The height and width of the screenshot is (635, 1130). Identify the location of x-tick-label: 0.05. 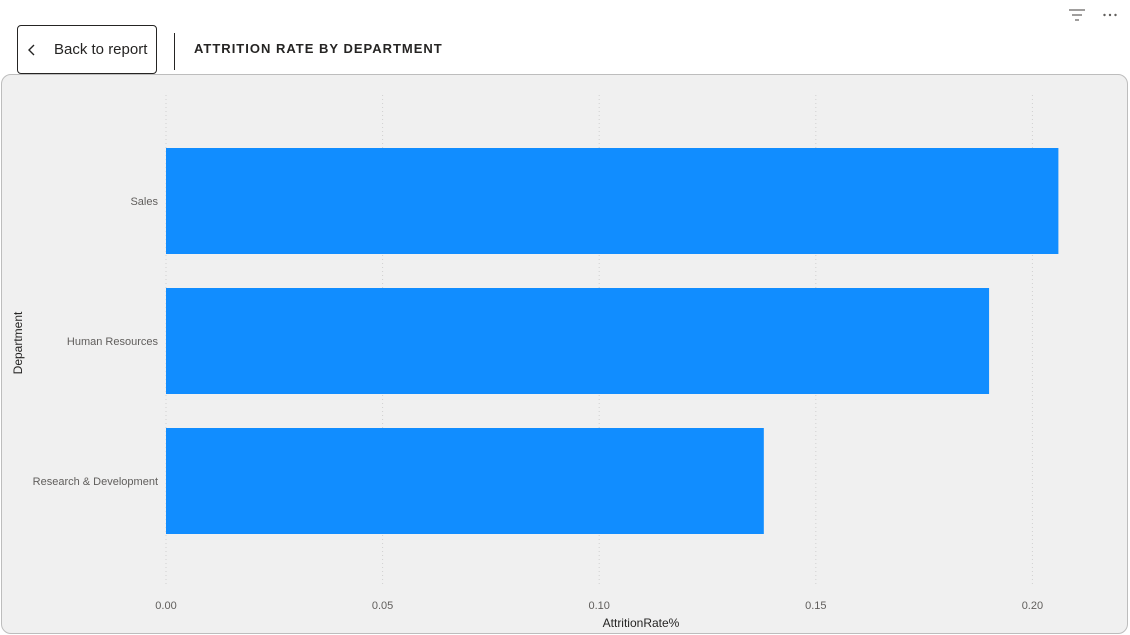
(382, 606).